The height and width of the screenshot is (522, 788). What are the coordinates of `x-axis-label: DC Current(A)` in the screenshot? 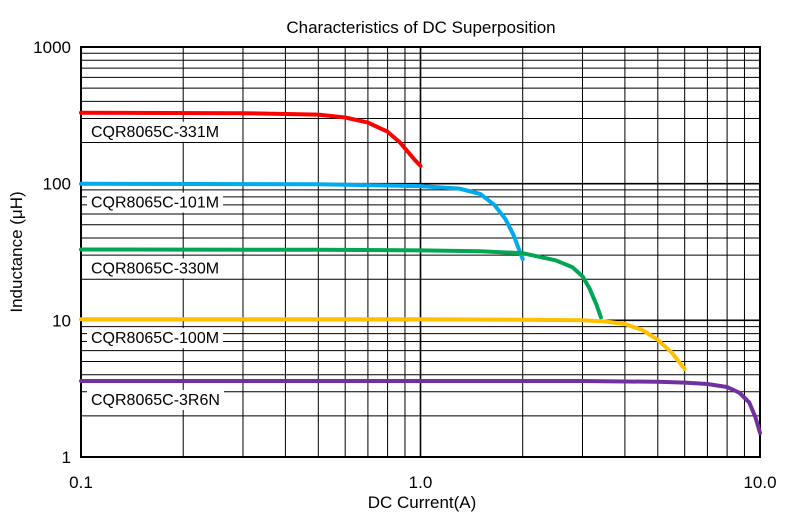 It's located at (422, 502).